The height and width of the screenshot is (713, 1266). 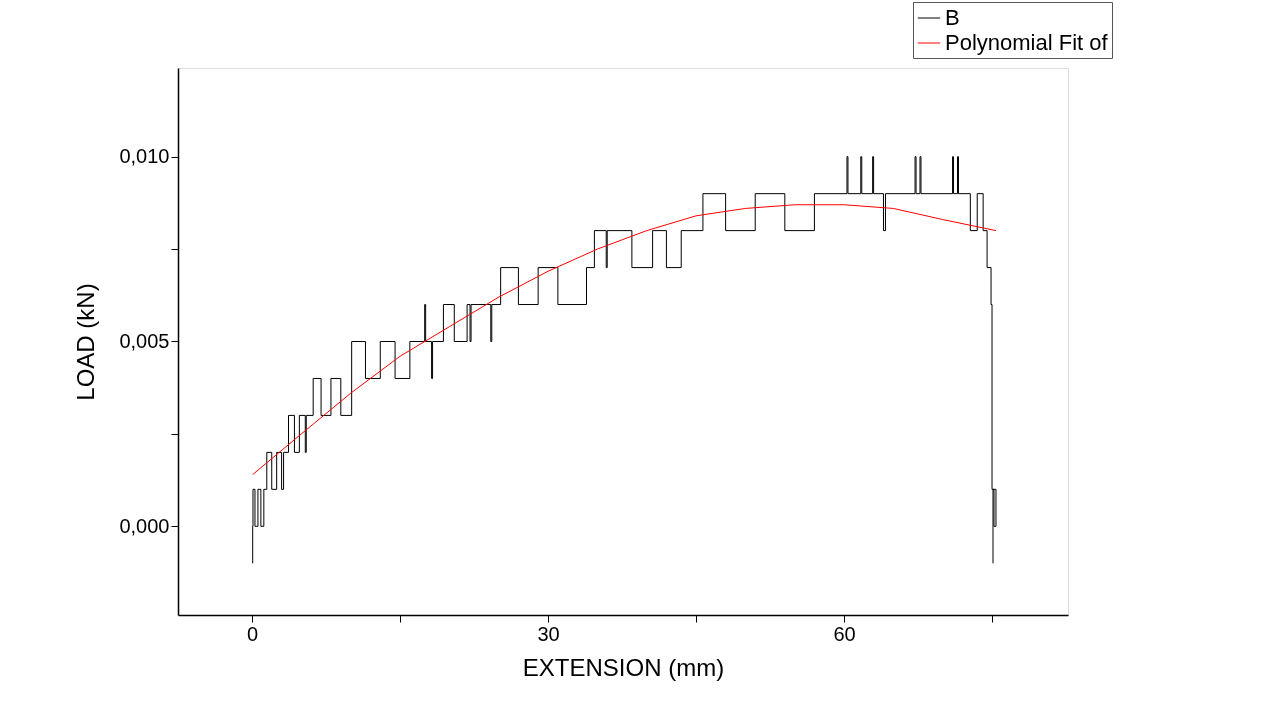 I want to click on y-tick-label: 0,010, so click(x=144, y=156).